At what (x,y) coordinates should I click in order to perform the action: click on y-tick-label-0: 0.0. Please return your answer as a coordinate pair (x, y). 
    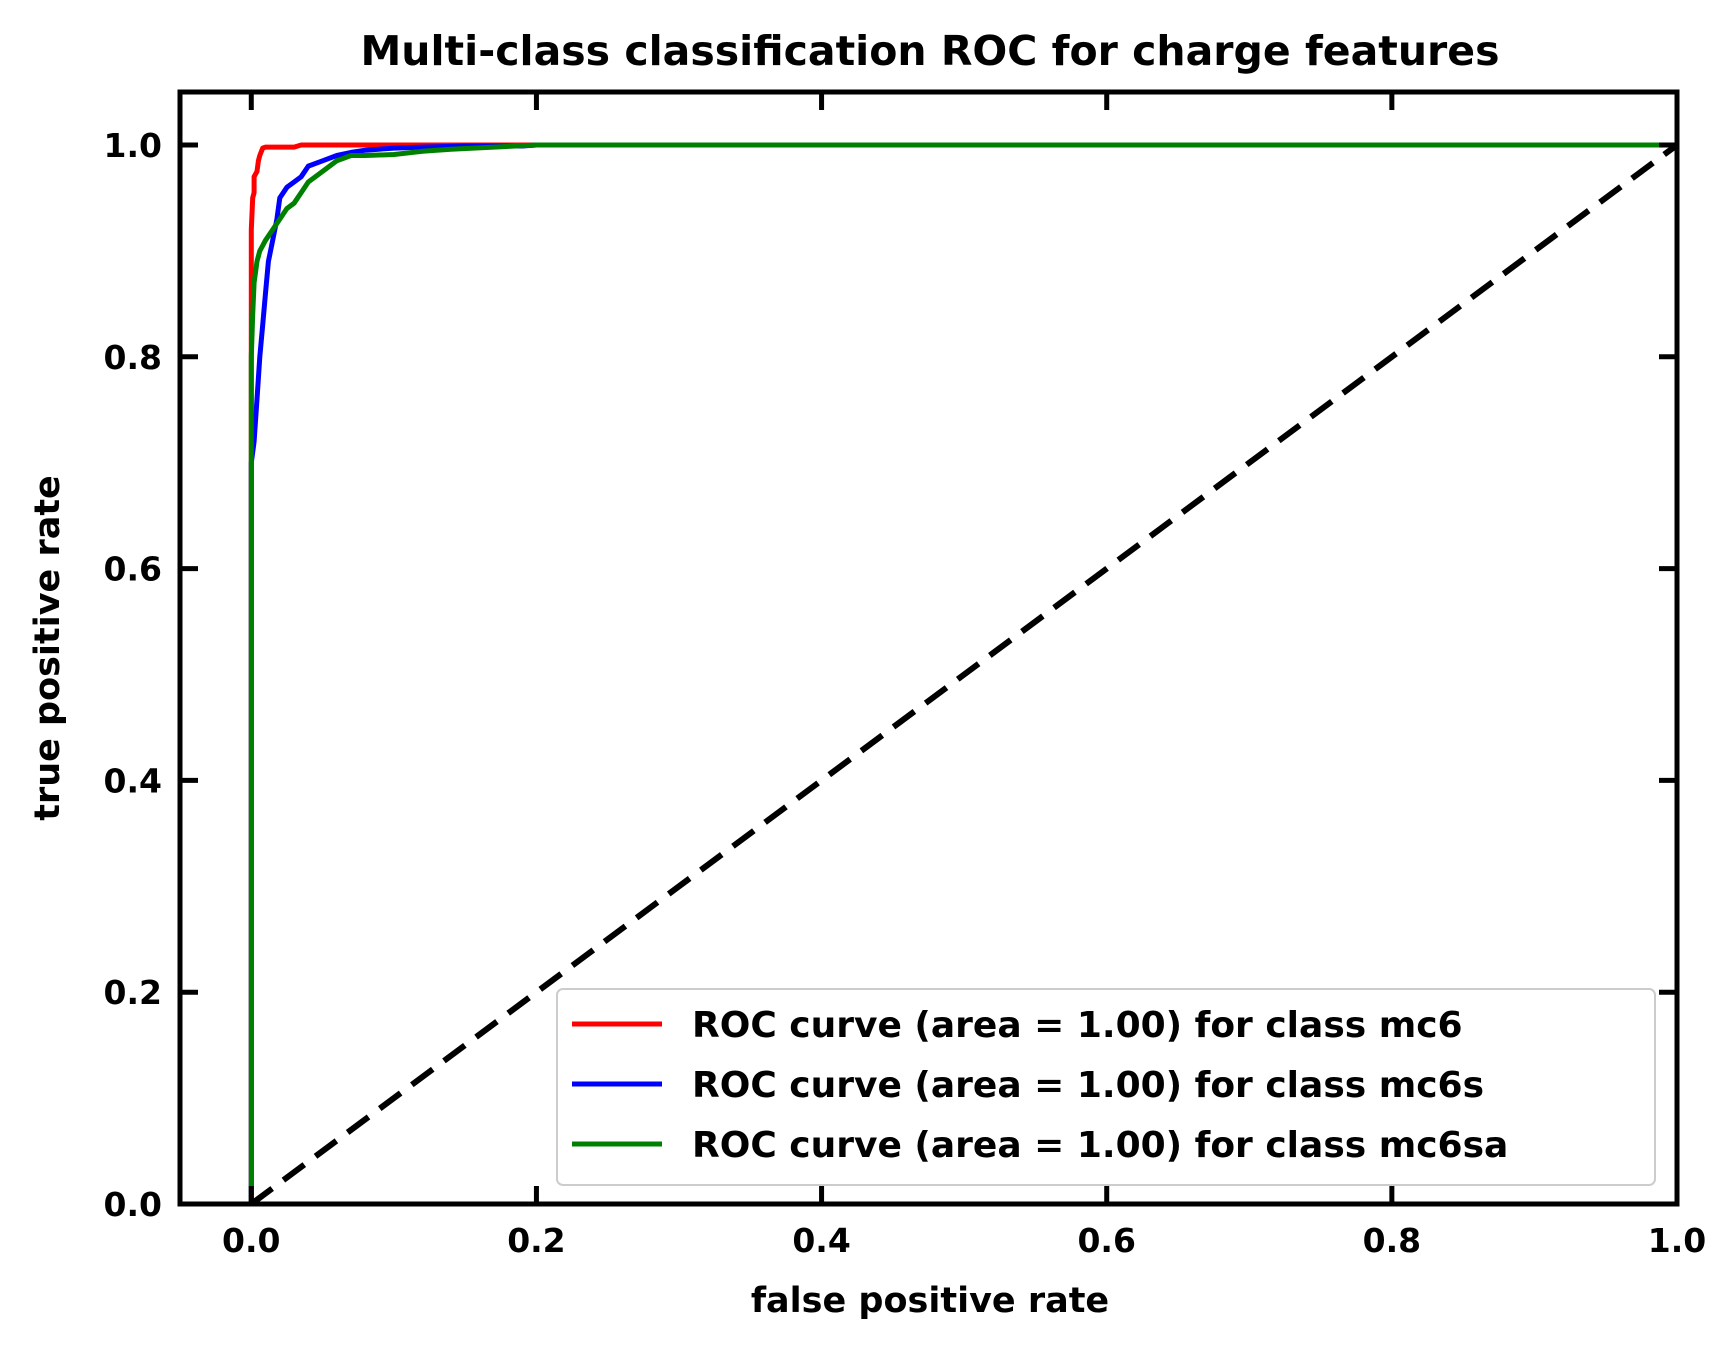
    Looking at the image, I should click on (133, 1204).